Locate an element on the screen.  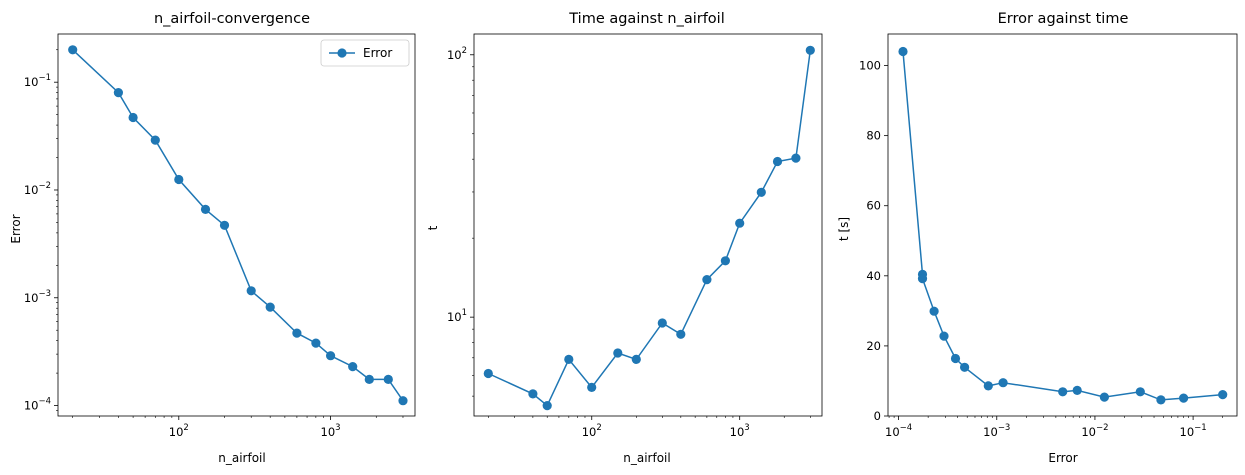
y-tick-label: 40 is located at coordinates (873, 276).